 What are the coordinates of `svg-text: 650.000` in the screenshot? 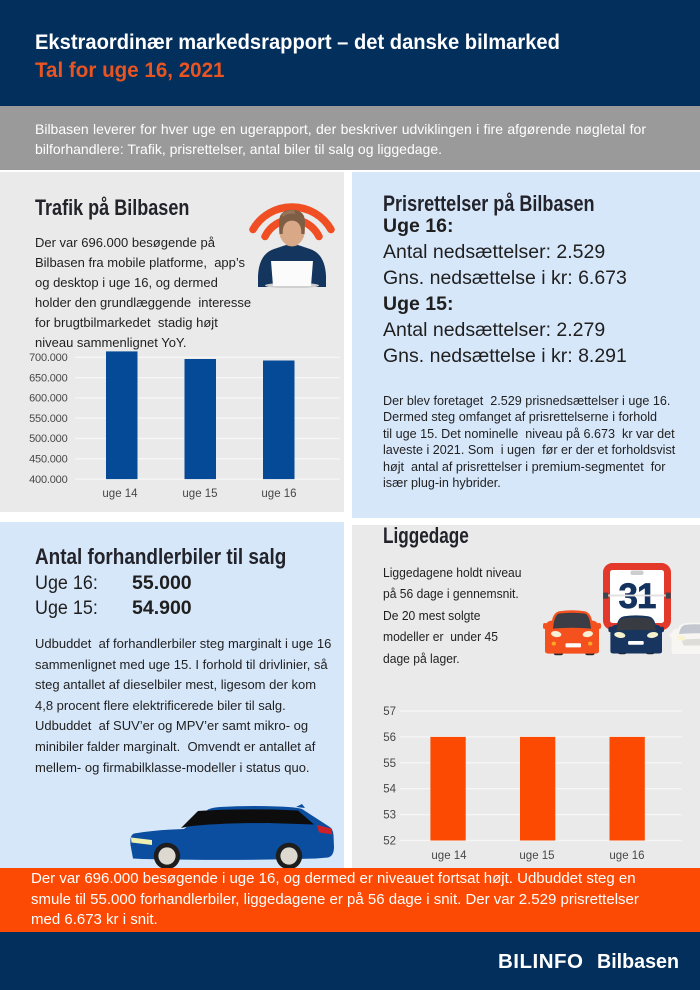 It's located at (48, 378).